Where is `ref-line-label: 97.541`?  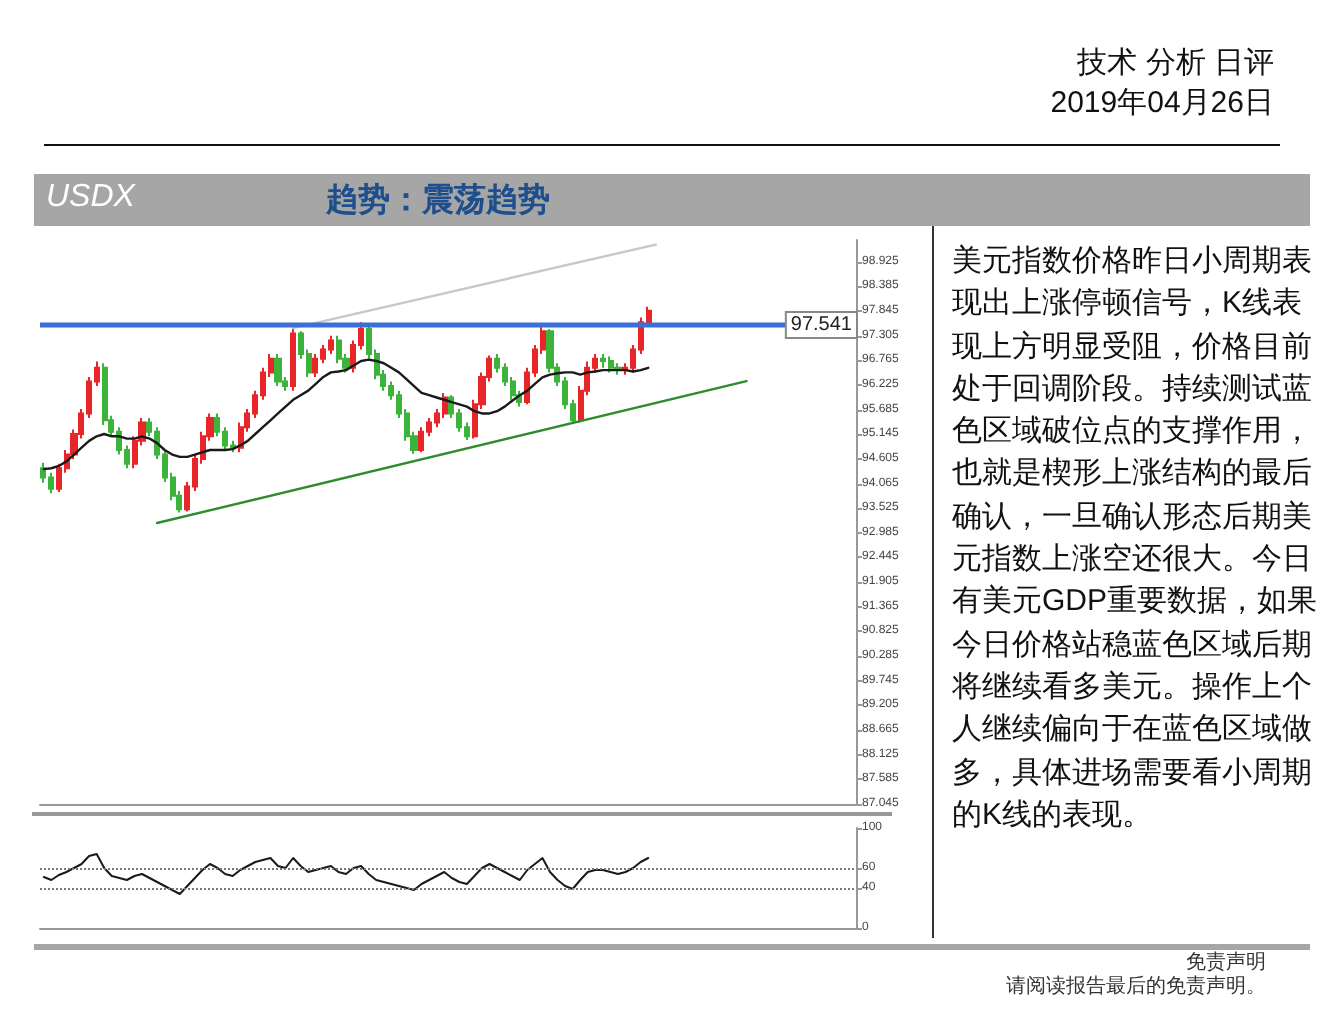
ref-line-label: 97.541 is located at coordinates (821, 324).